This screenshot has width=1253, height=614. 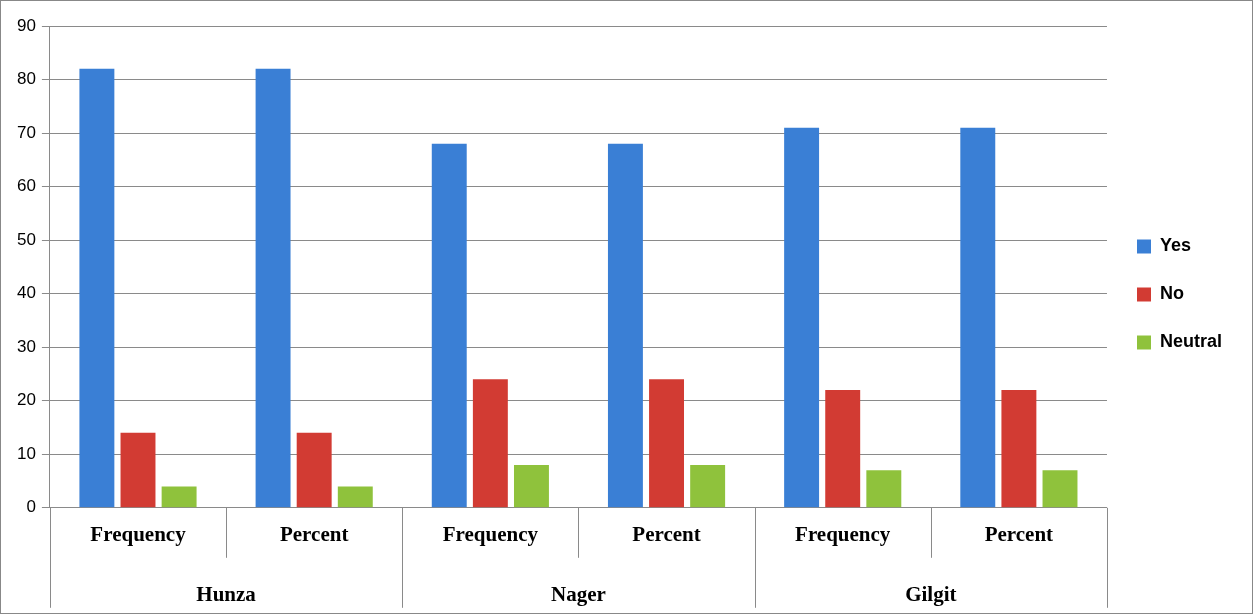 I want to click on text: Nager, so click(x=578, y=594).